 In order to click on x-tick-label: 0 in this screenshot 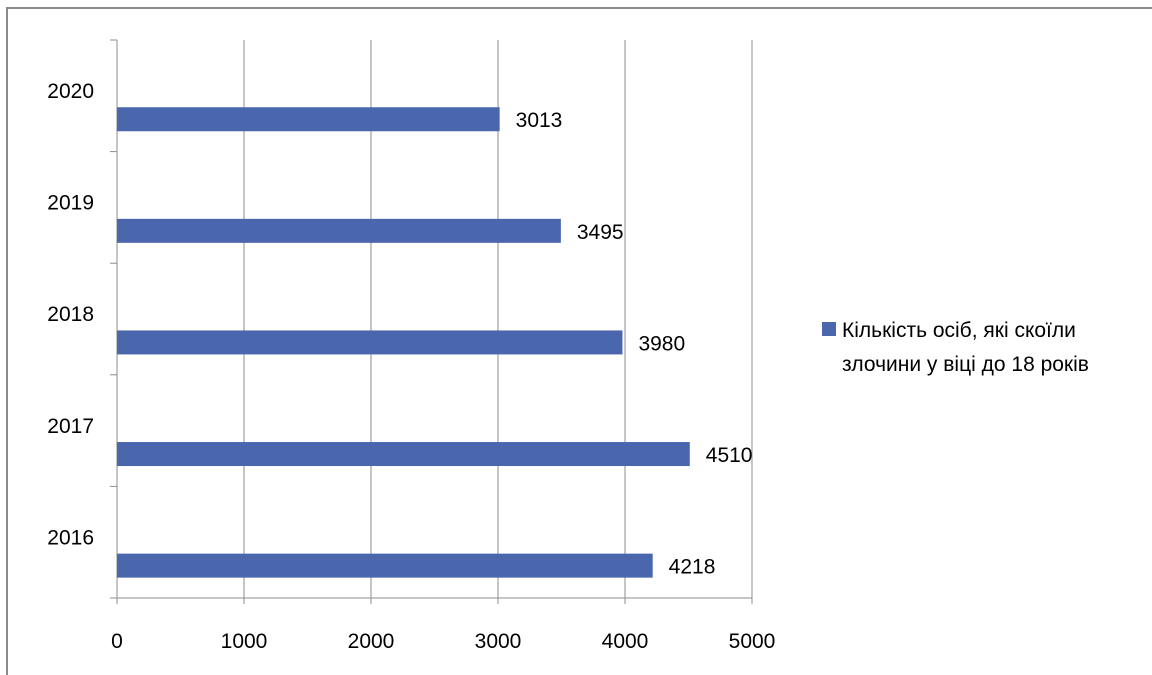, I will do `click(117, 641)`.